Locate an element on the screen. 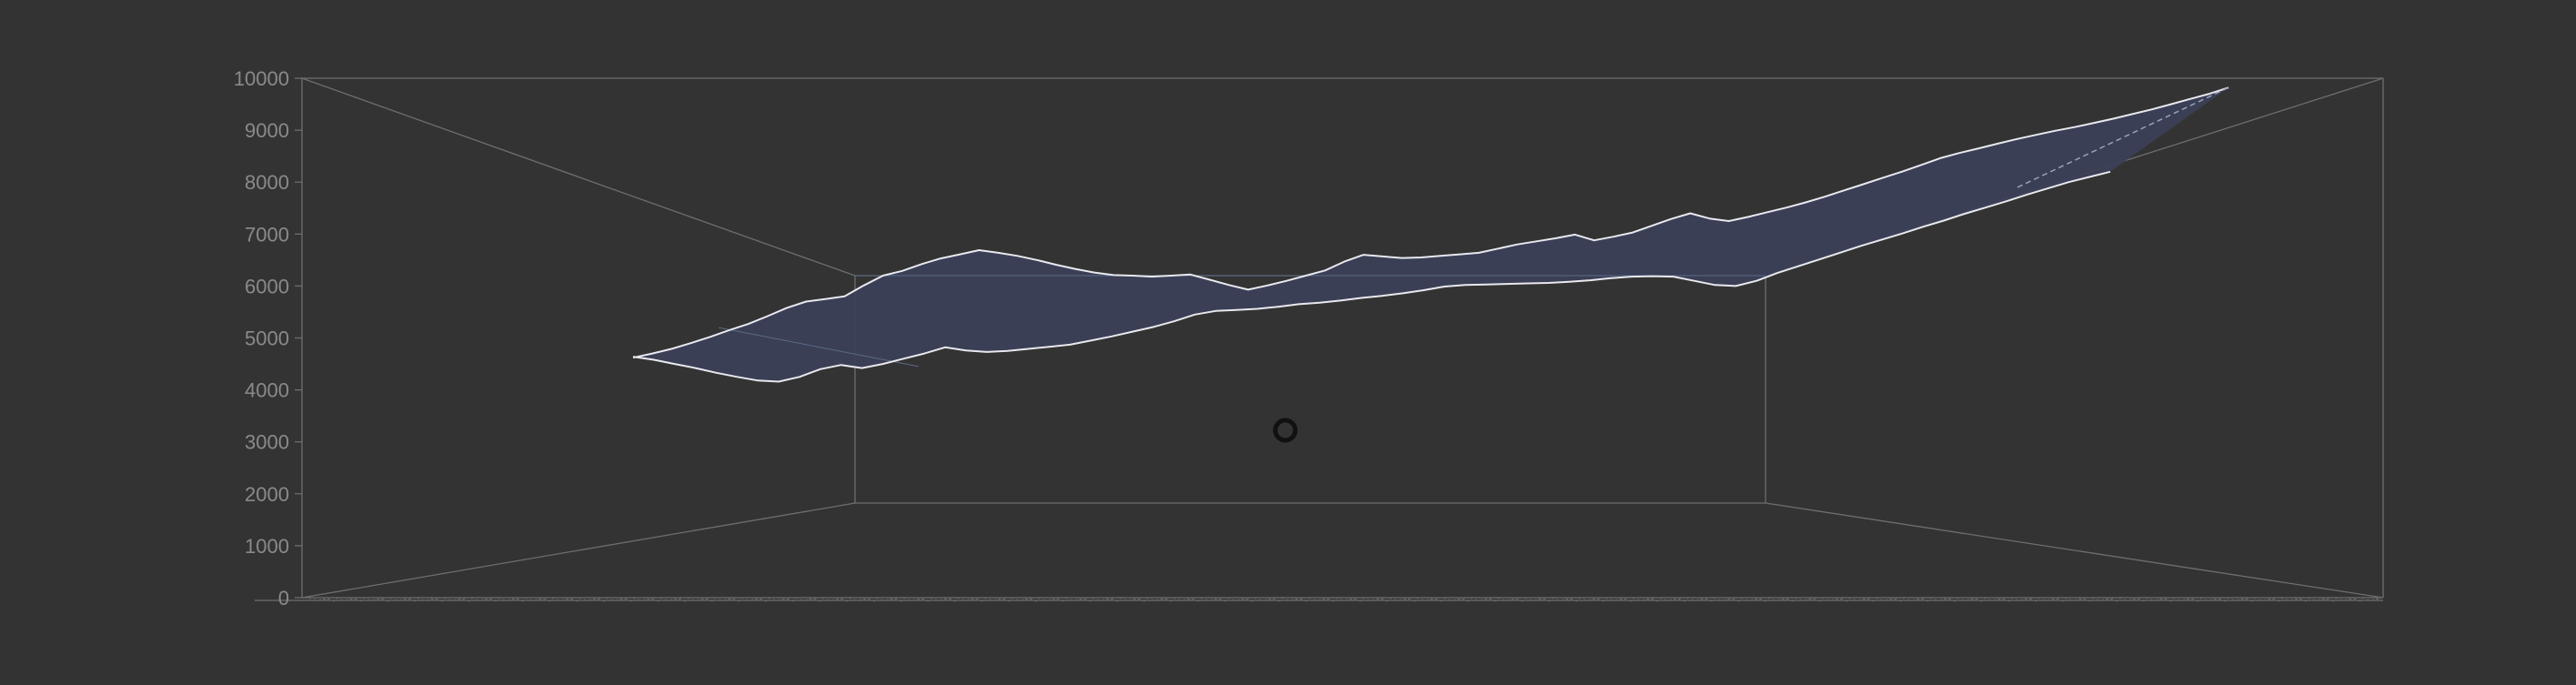 The width and height of the screenshot is (2576, 685). frame-diag-top-left is located at coordinates (578, 177).